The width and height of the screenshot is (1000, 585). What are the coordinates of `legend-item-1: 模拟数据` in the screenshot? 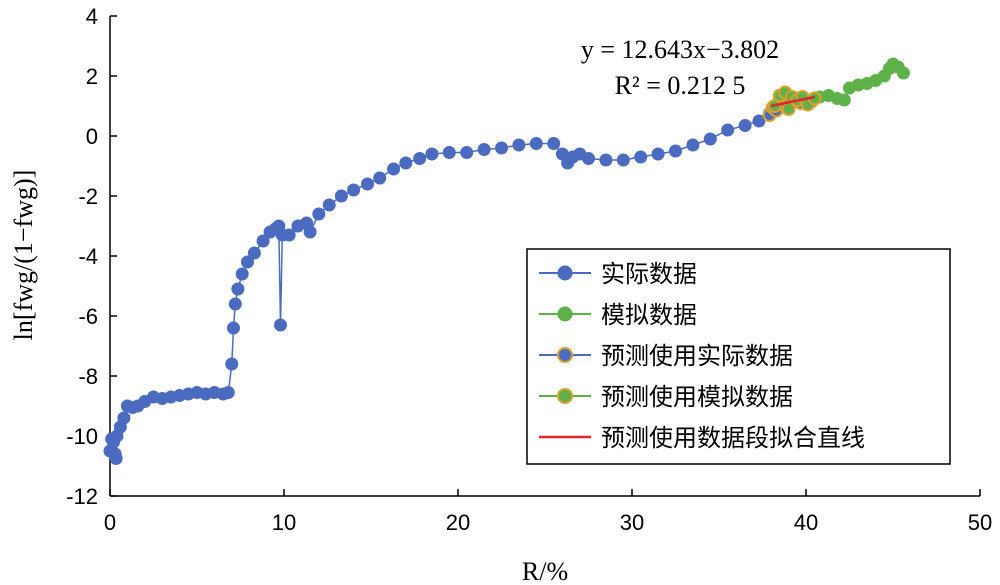 It's located at (618, 315).